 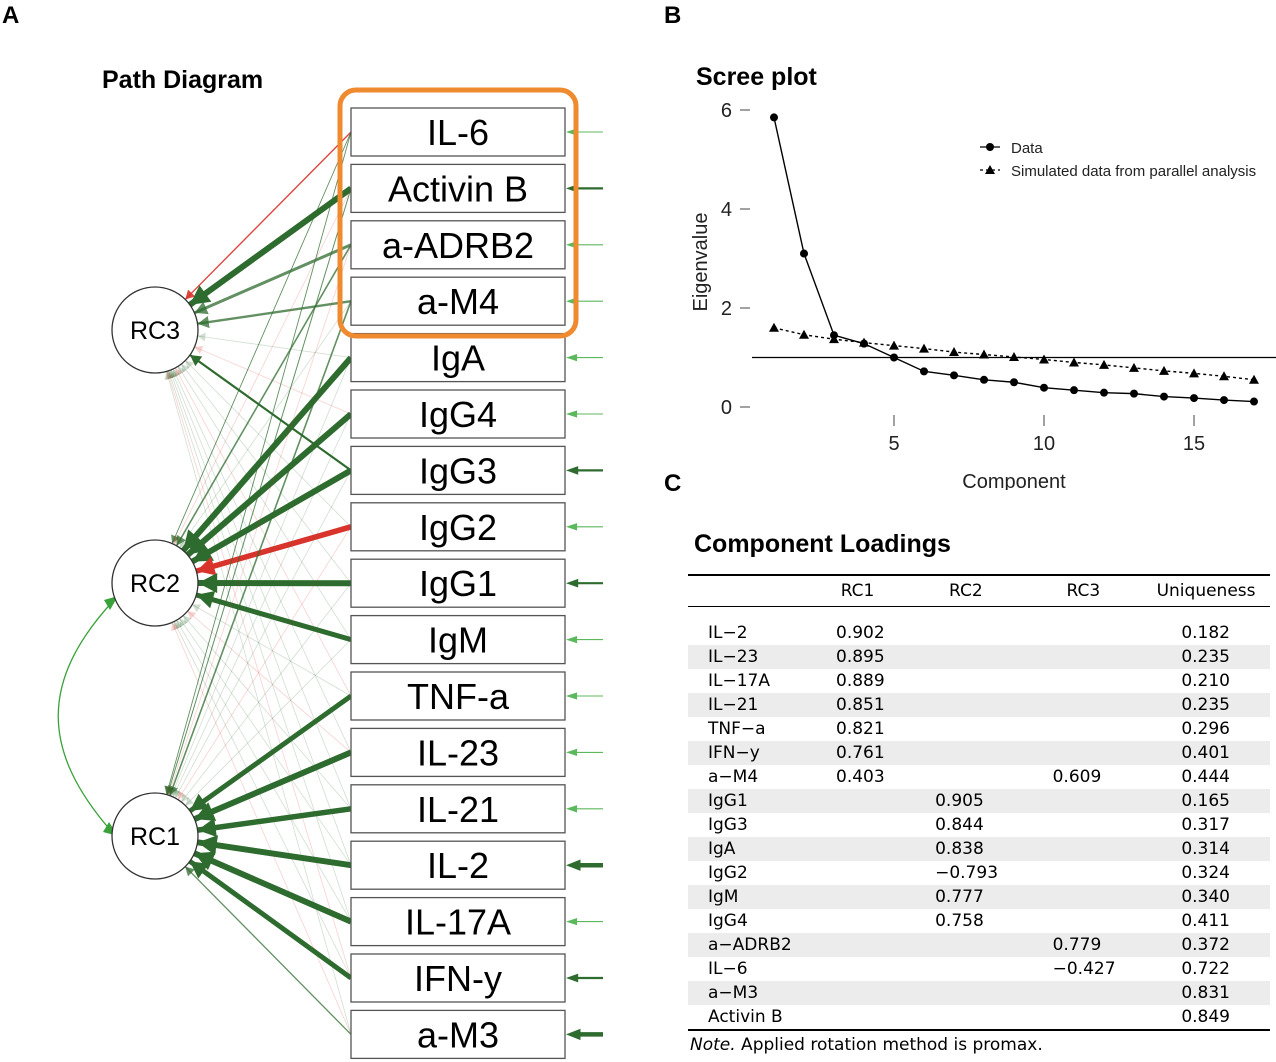 I want to click on x-tick-label: 5, so click(x=893, y=444).